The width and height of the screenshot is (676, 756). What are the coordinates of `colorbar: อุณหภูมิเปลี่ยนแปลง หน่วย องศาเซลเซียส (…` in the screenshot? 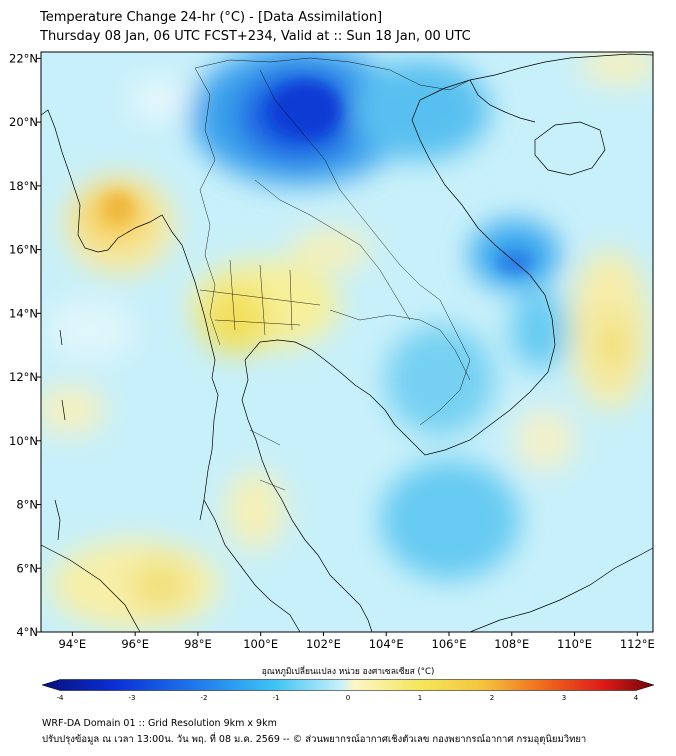 It's located at (348, 683).